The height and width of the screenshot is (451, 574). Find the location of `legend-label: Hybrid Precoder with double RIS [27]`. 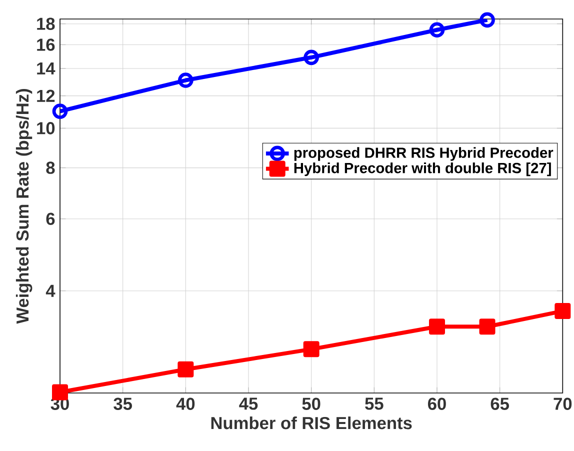

legend-label: Hybrid Precoder with double RIS [27] is located at coordinates (422, 169).